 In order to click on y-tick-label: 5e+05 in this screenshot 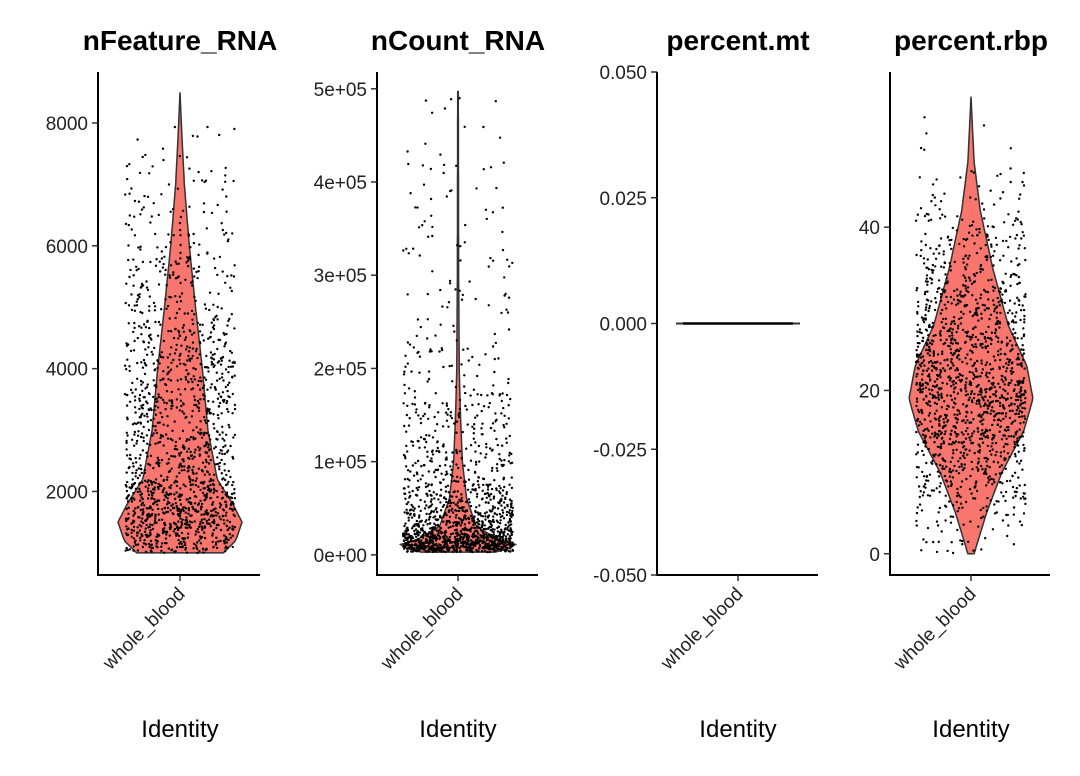, I will do `click(340, 90)`.